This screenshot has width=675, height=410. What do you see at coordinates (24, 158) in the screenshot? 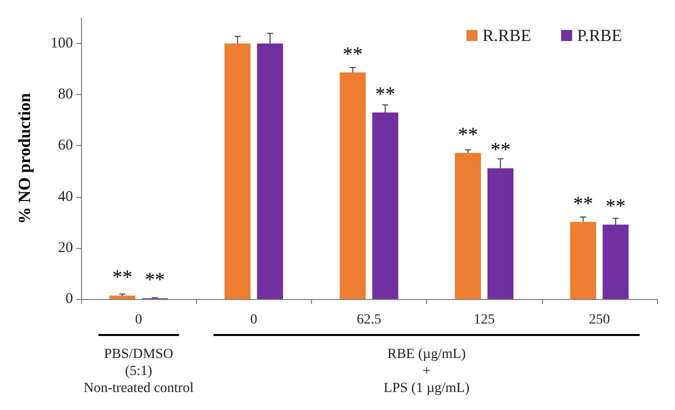
I see `y-axis-title: % NO production` at bounding box center [24, 158].